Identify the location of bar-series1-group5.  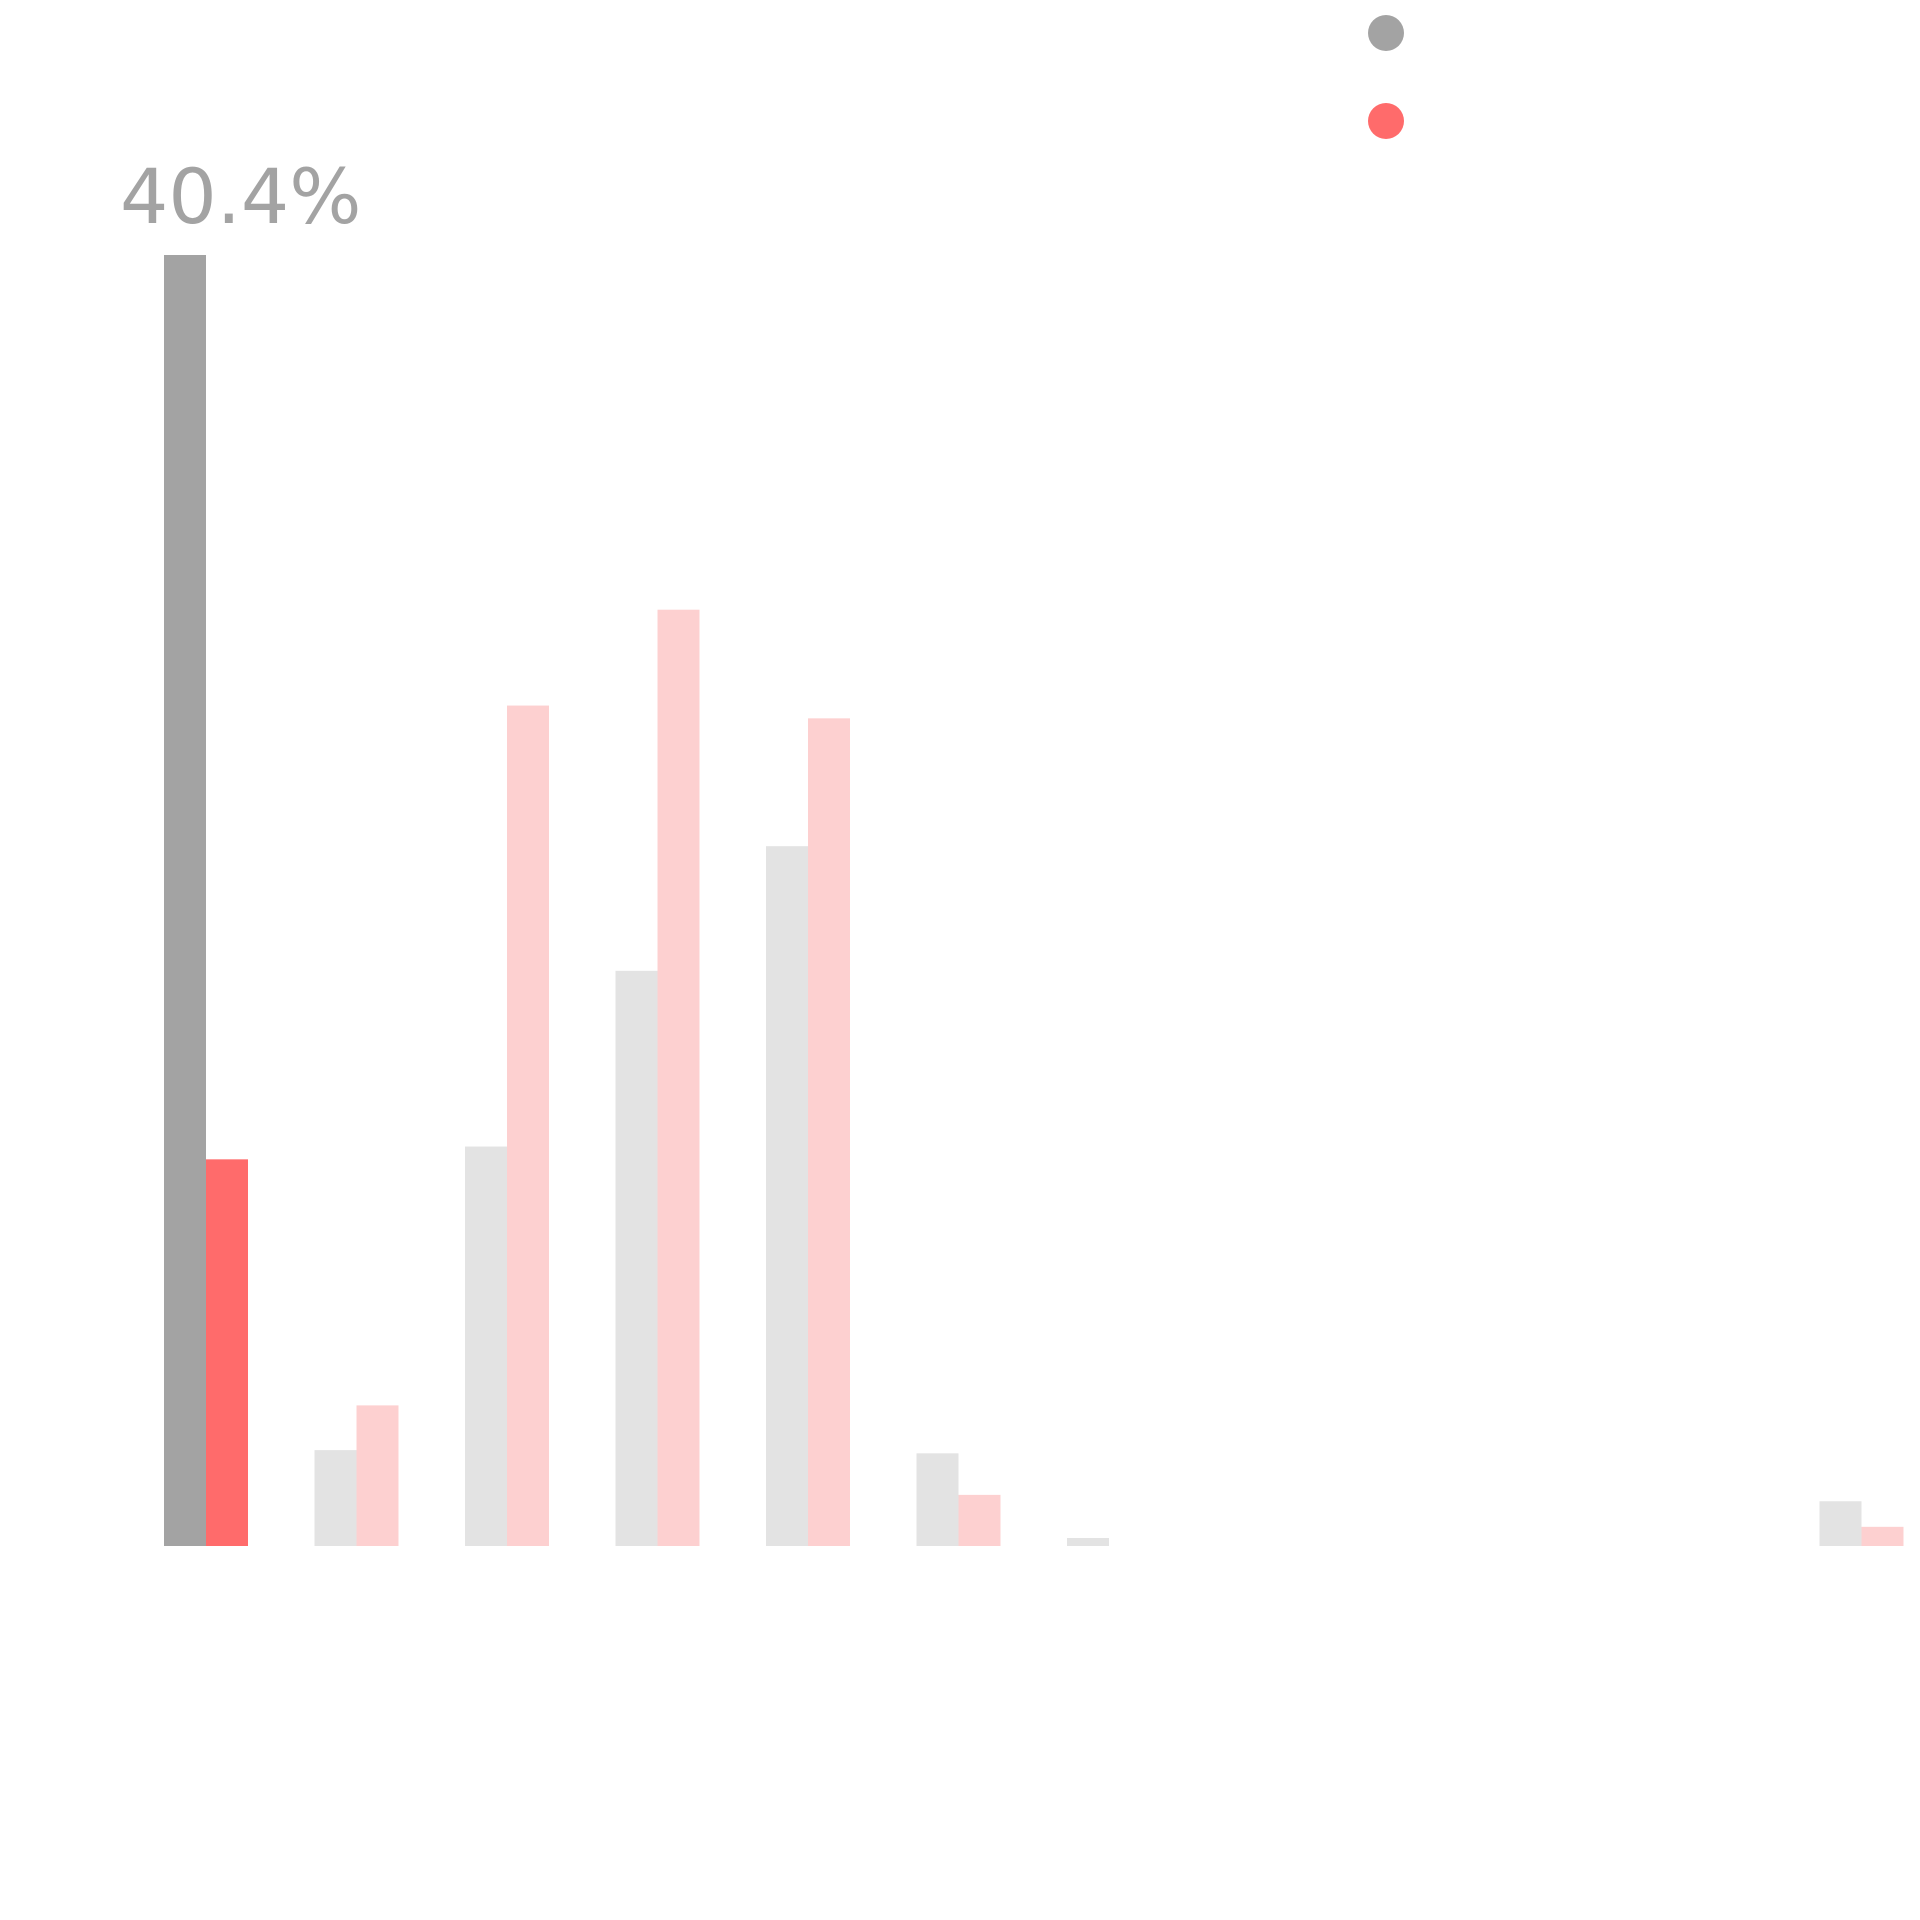
(787, 1196).